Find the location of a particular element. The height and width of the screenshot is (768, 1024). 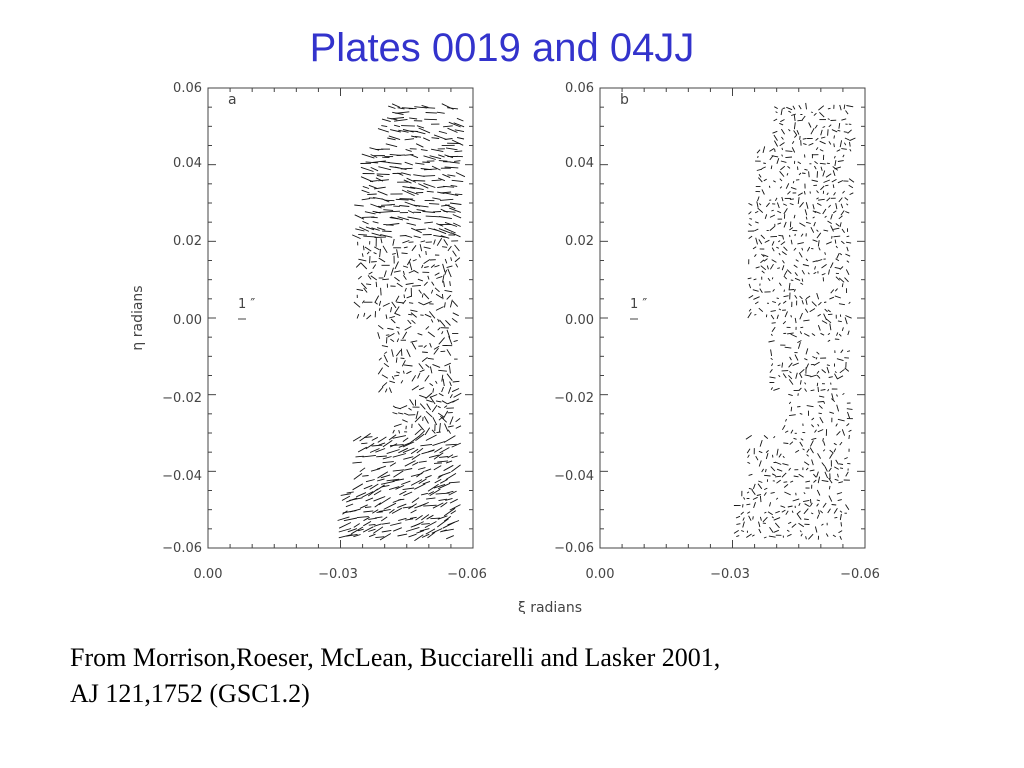

scale-label: 1 ″ is located at coordinates (638, 304).